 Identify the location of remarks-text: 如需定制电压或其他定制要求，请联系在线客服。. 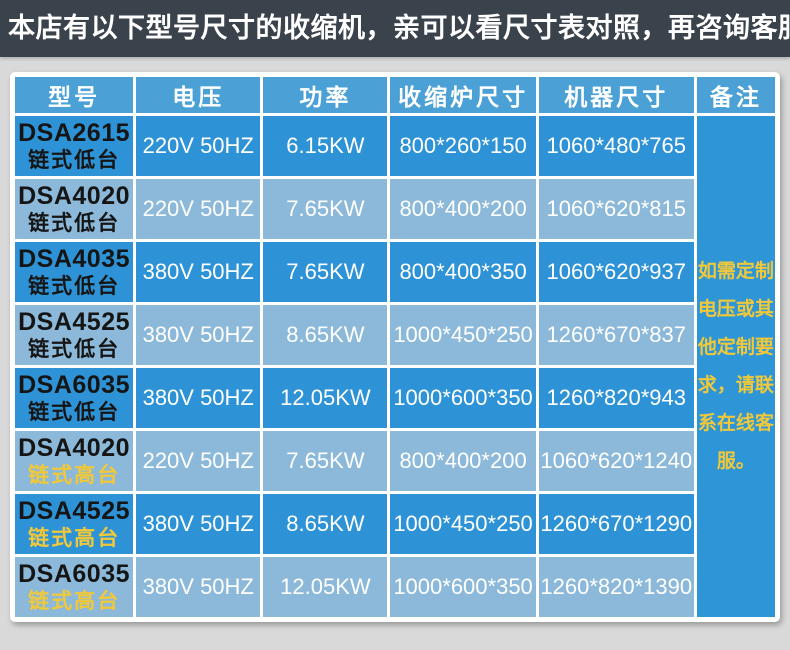
(735, 366).